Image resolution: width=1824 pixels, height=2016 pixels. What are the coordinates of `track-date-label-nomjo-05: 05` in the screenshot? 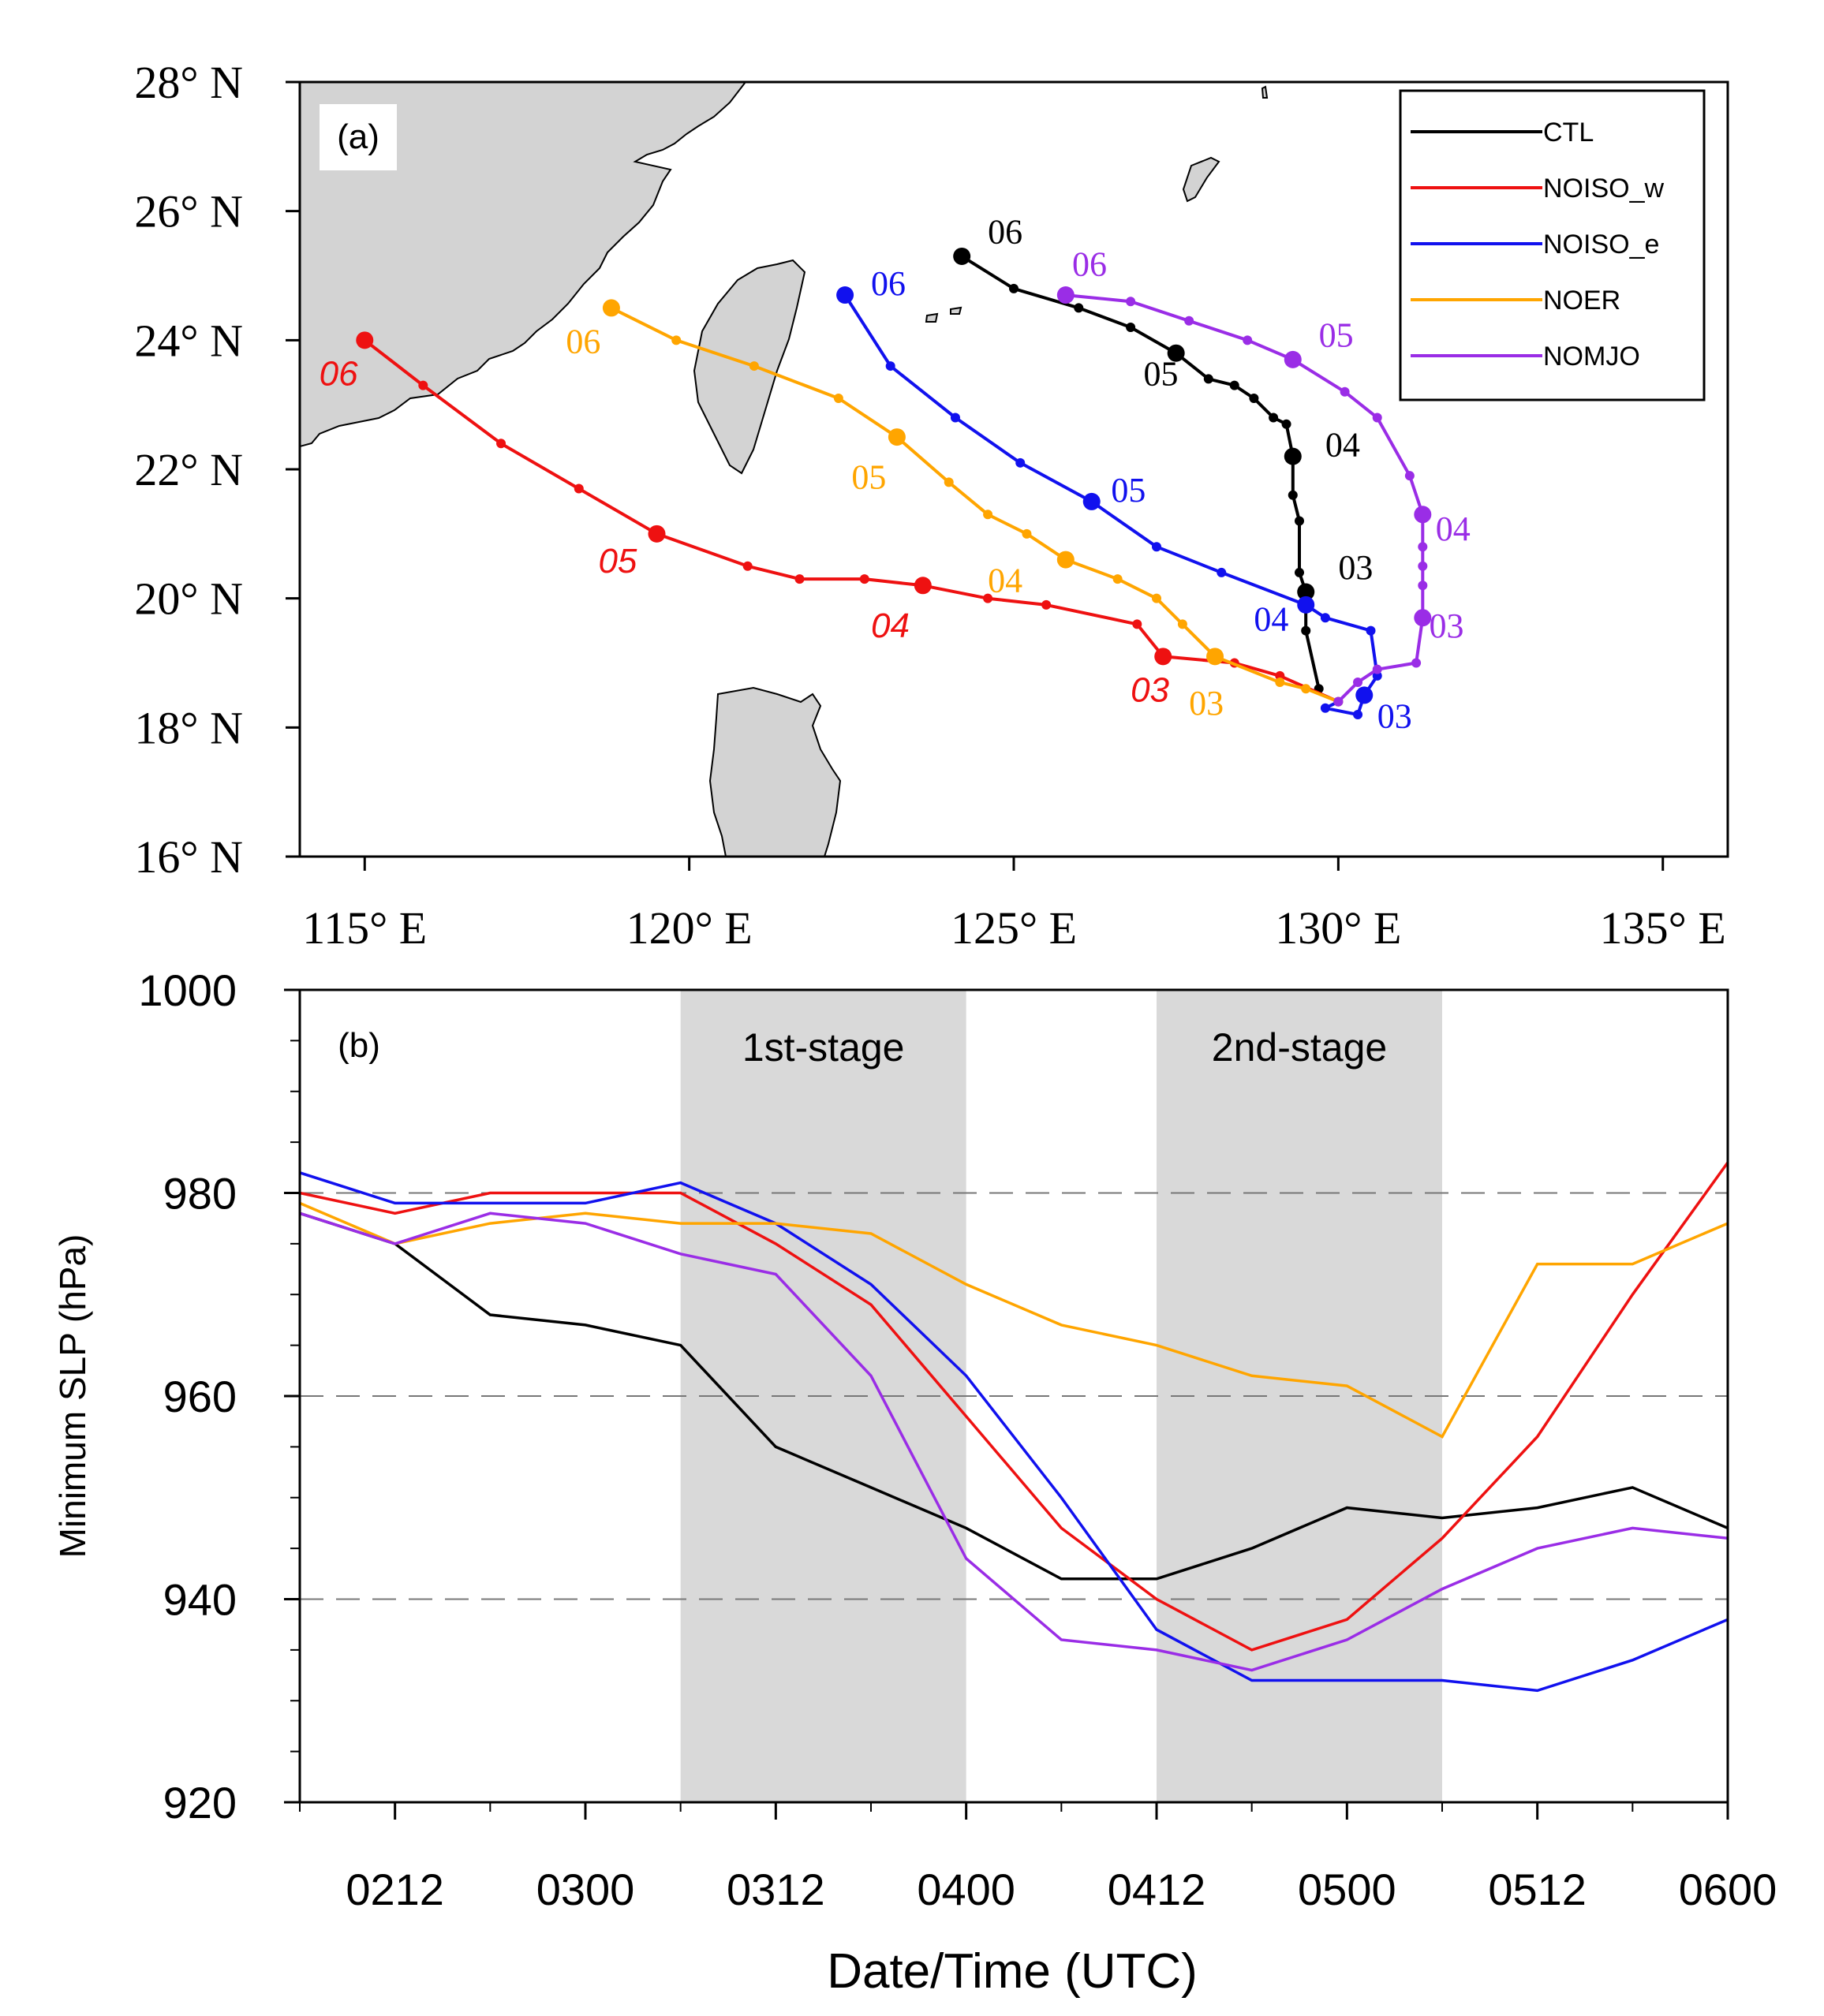 It's located at (1336, 335).